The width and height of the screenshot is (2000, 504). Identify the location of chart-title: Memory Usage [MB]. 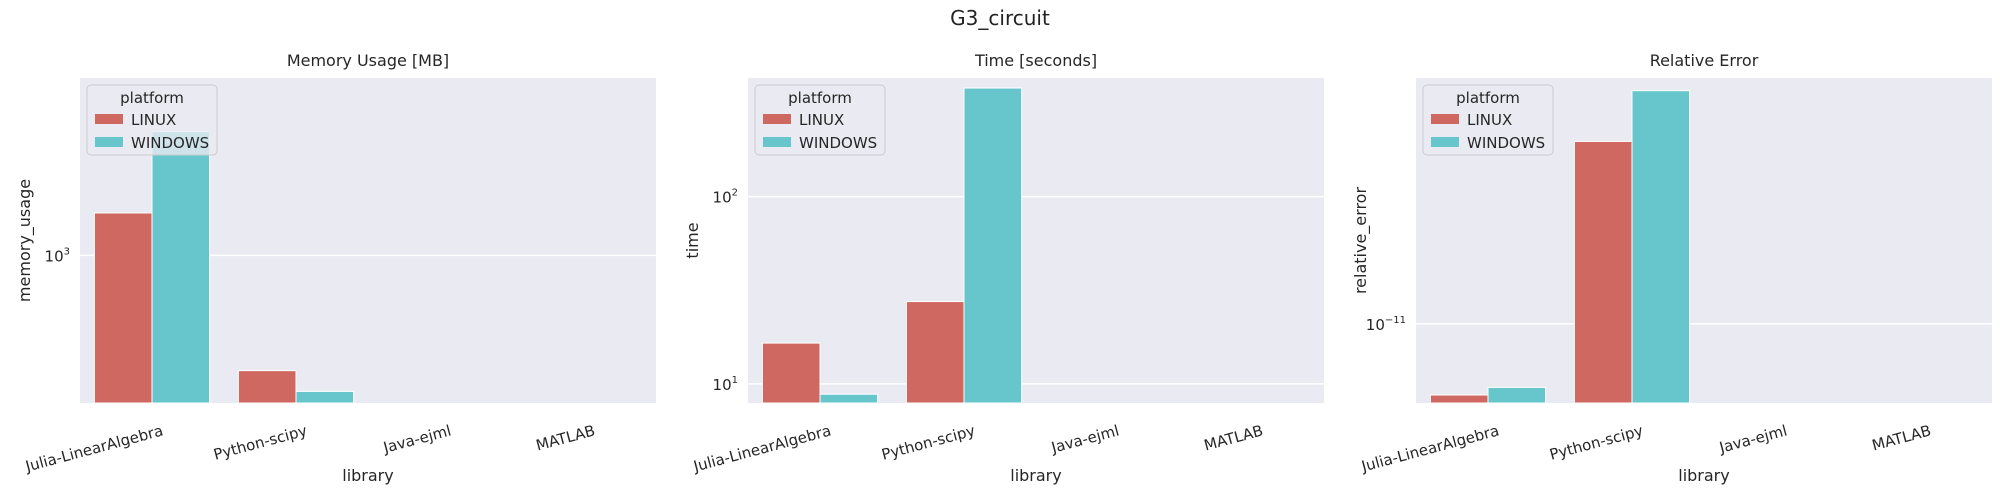
(368, 60).